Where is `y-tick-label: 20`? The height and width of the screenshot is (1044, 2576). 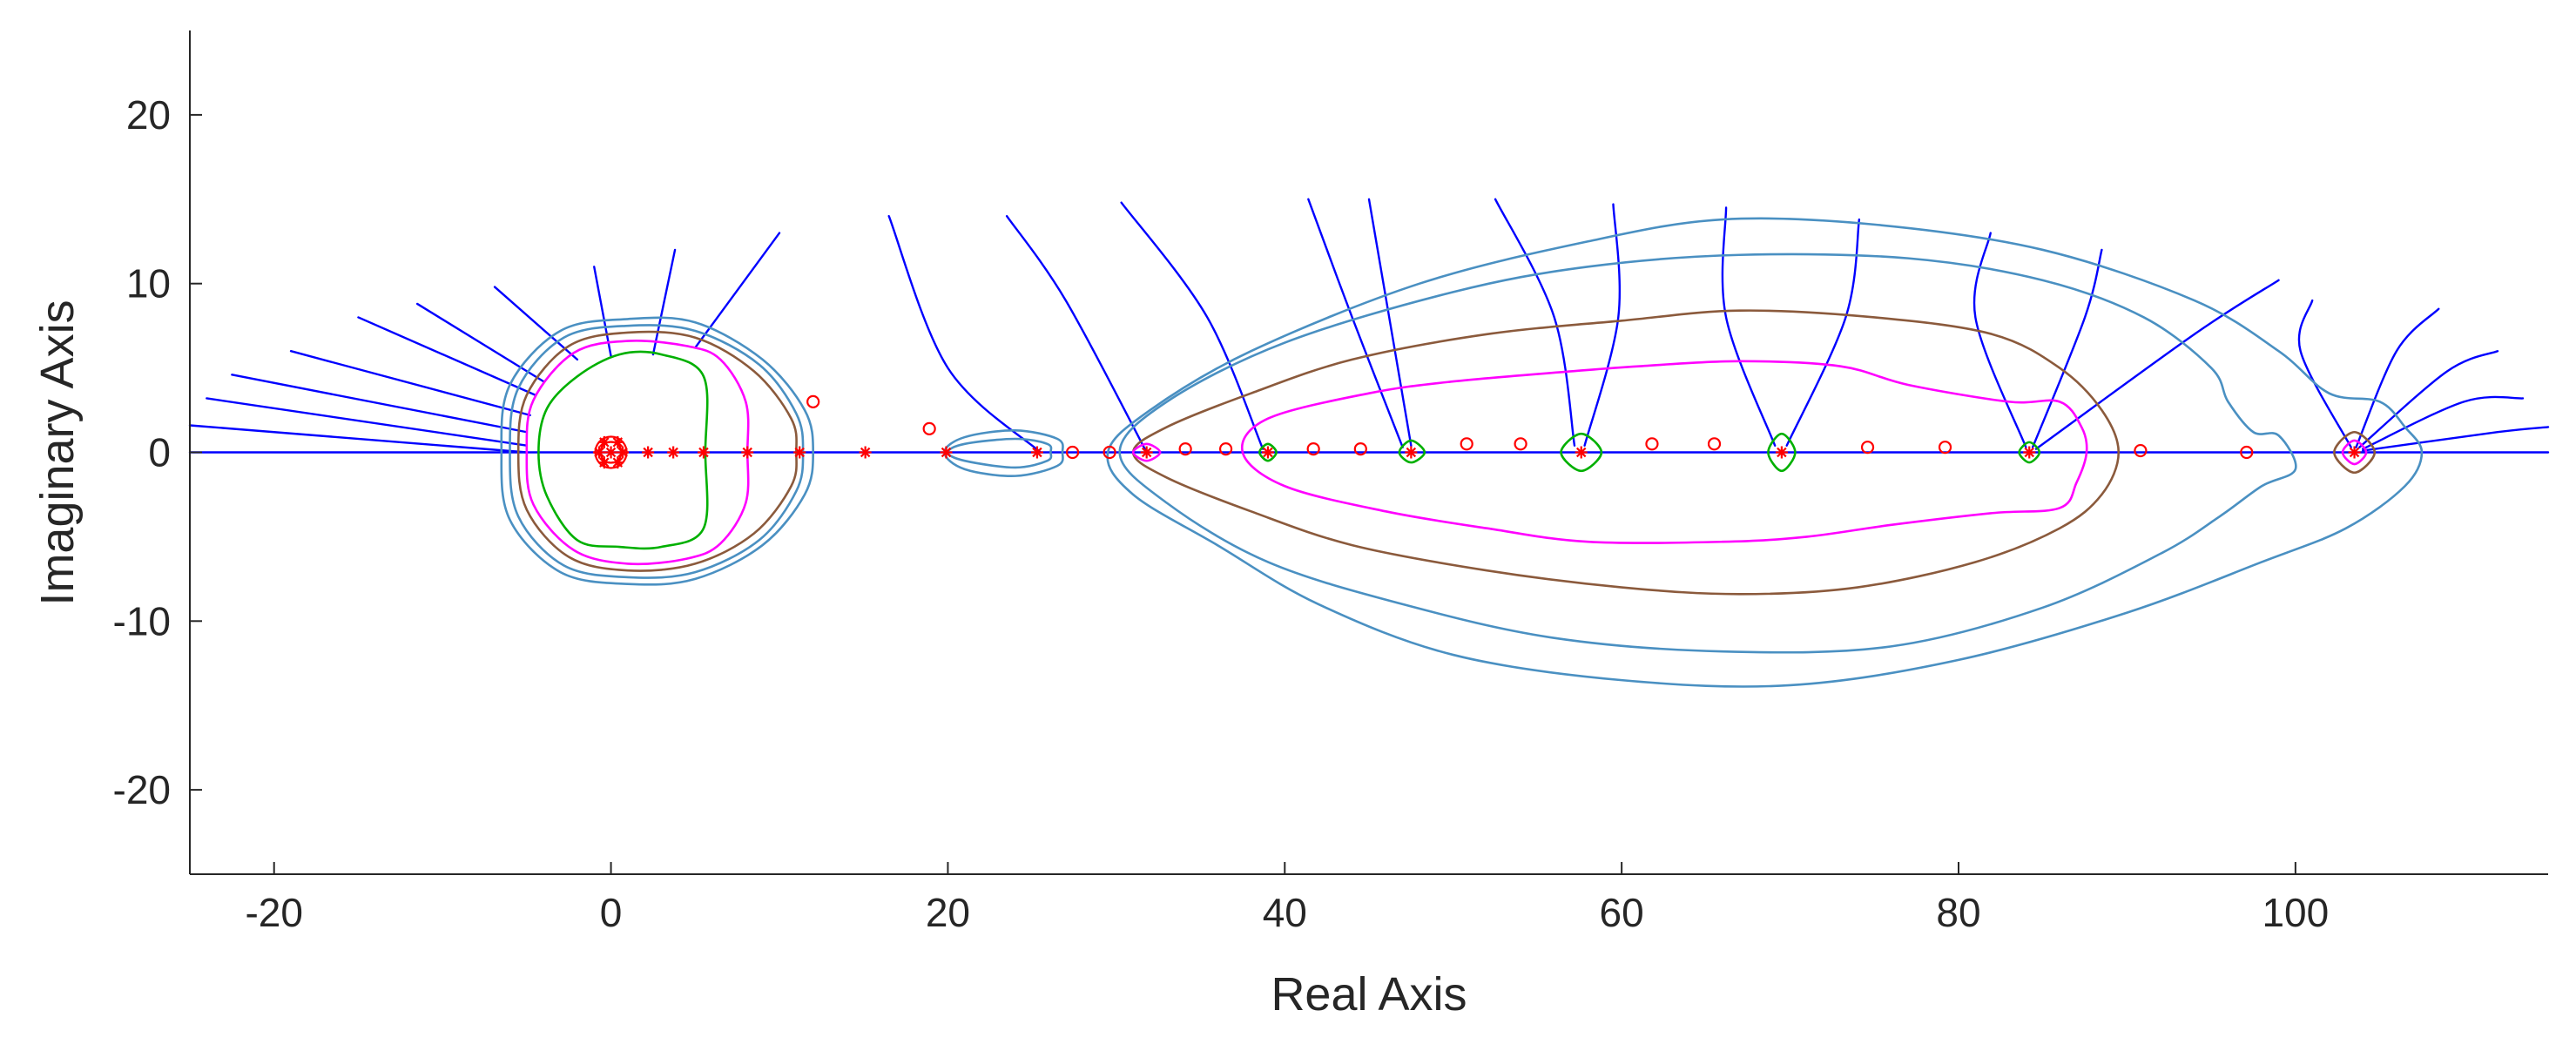
y-tick-label: 20 is located at coordinates (148, 115).